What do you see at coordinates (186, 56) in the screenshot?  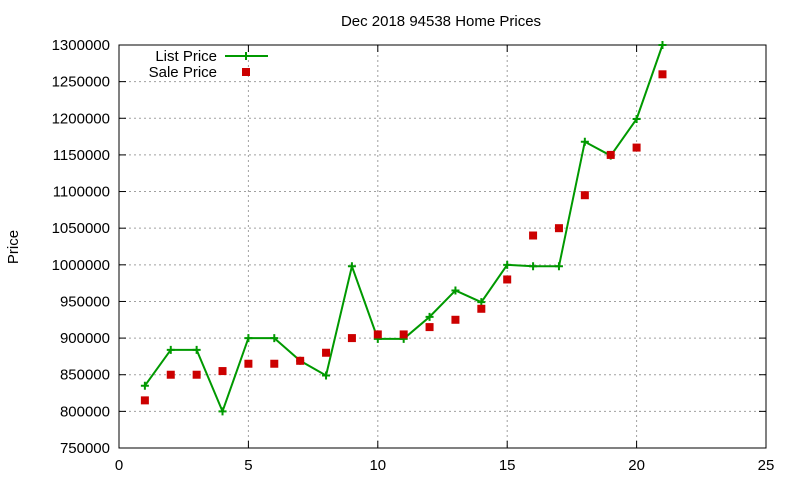 I see `legend-label-list-price: List Price` at bounding box center [186, 56].